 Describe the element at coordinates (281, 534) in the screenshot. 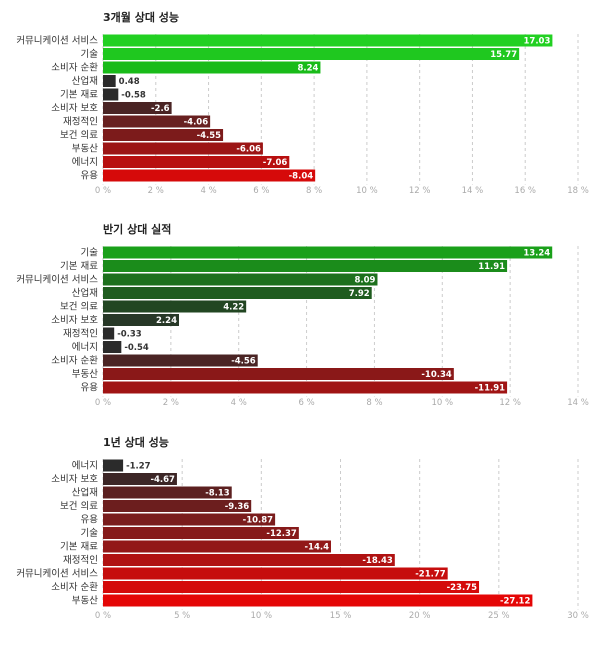

I see `value-label: -12.37` at that location.